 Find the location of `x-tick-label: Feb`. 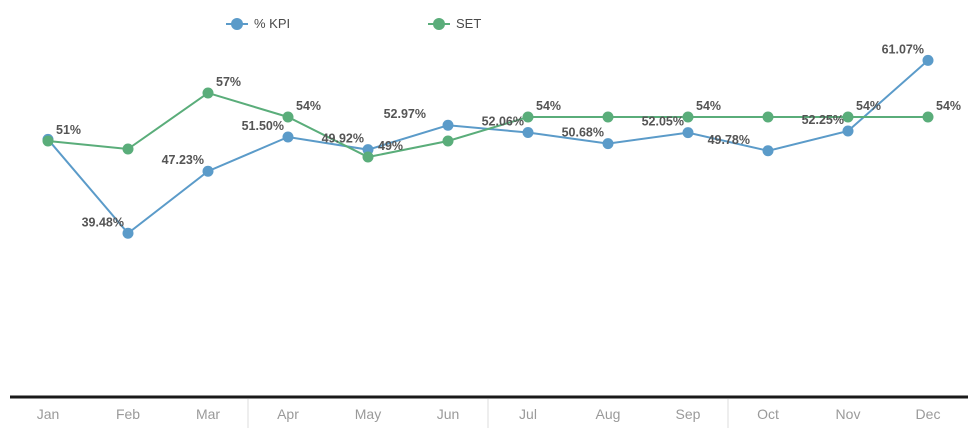

x-tick-label: Feb is located at coordinates (128, 414).